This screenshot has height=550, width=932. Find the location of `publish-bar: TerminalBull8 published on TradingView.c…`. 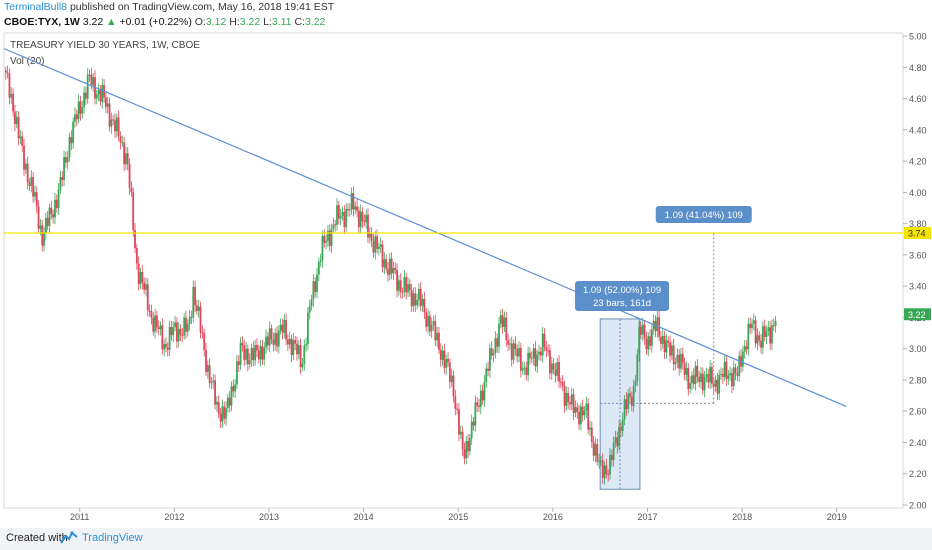

publish-bar: TerminalBull8 published on TradingView.c… is located at coordinates (466, 7).